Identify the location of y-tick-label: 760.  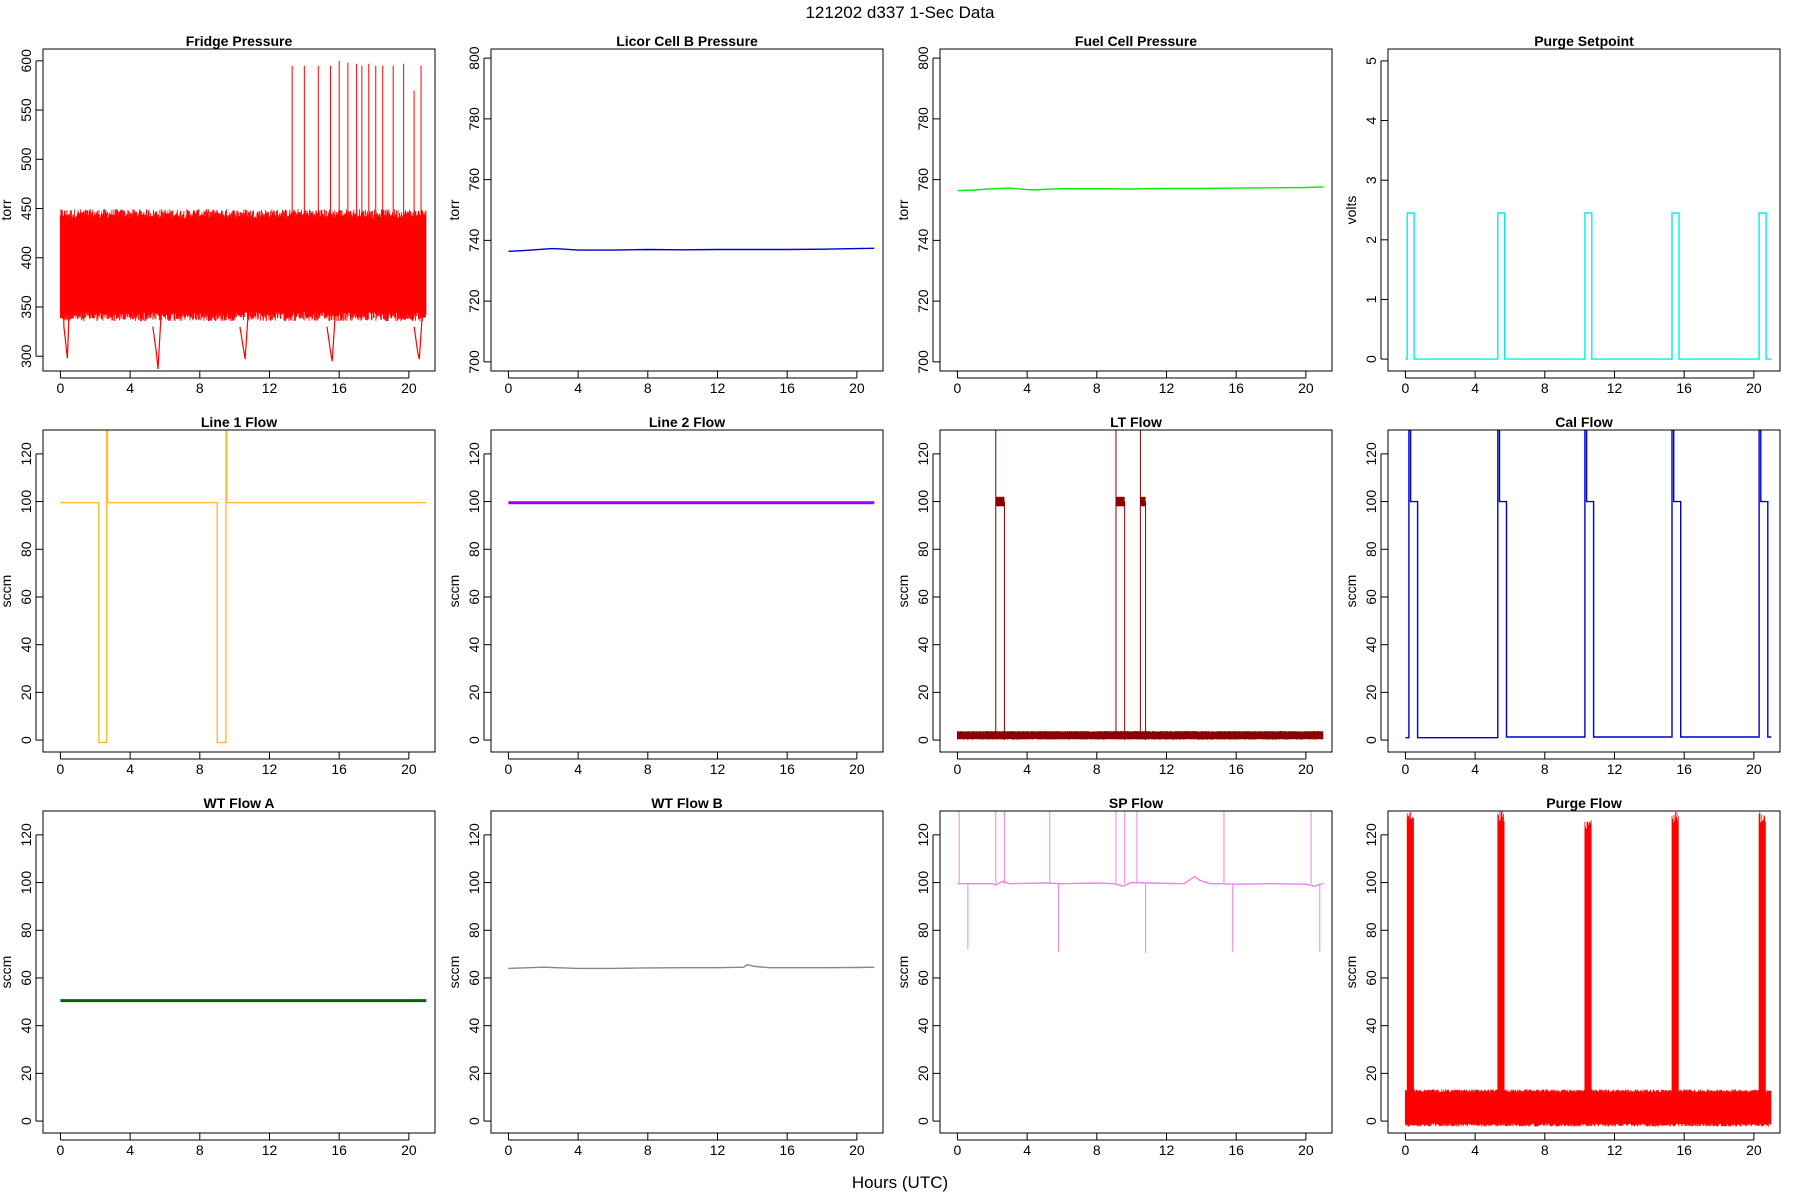
(923, 180).